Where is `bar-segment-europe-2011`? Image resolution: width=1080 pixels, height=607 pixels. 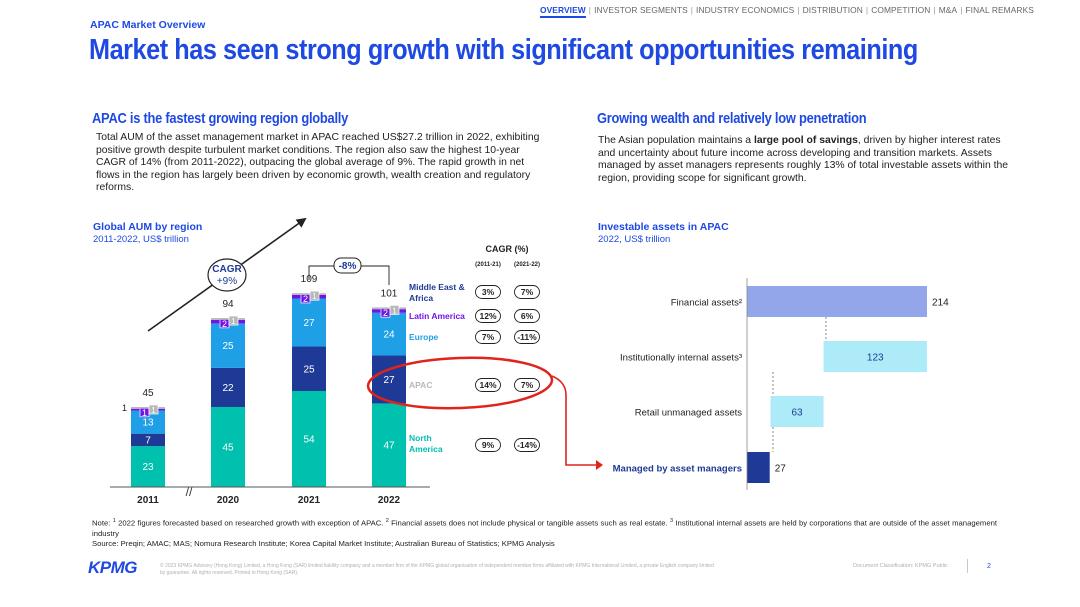
bar-segment-europe-2011 is located at coordinates (148, 422).